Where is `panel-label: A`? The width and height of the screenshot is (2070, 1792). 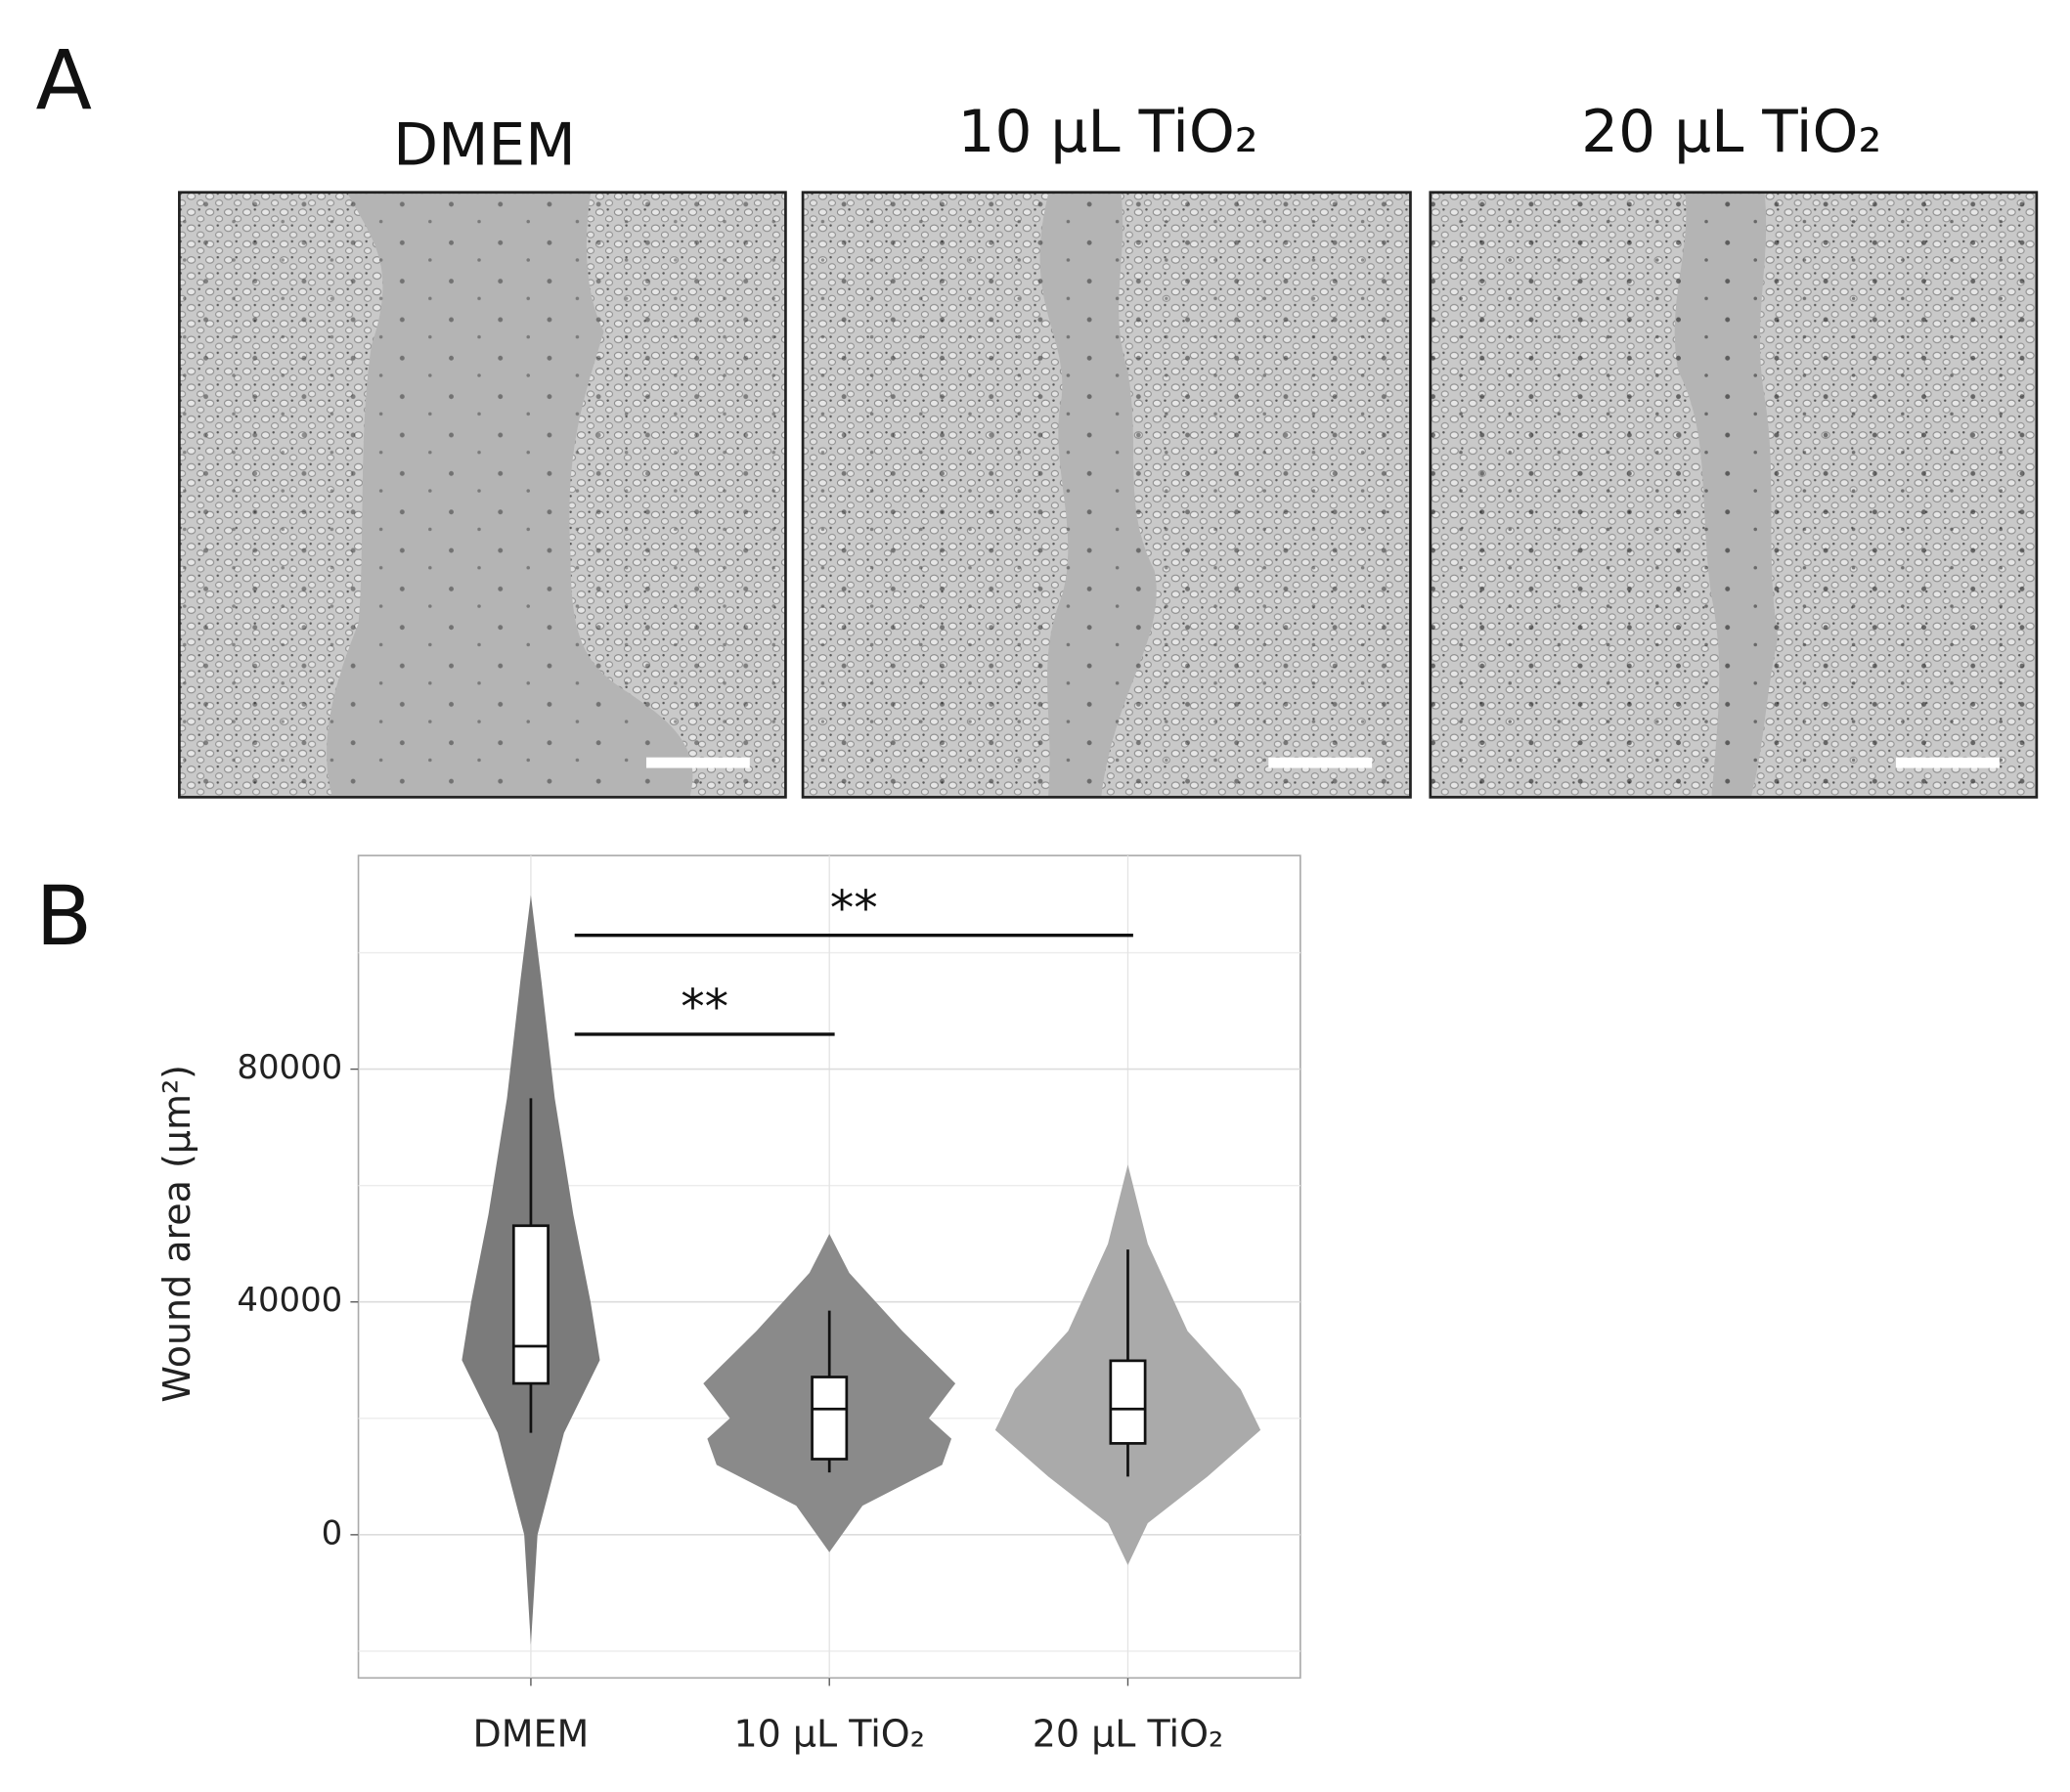 panel-label: A is located at coordinates (64, 80).